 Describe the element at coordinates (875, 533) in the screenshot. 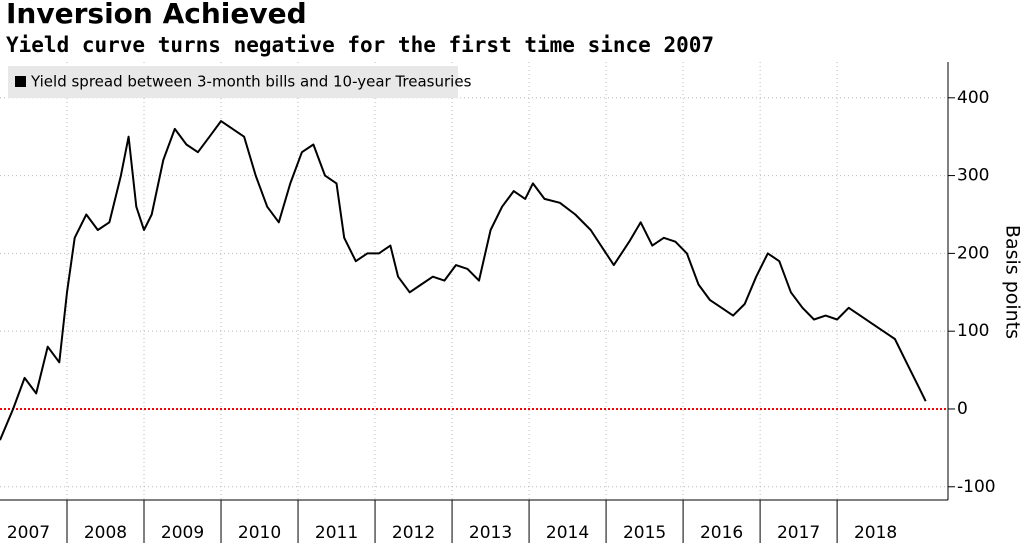

I see `x-tick-label: 2018` at that location.